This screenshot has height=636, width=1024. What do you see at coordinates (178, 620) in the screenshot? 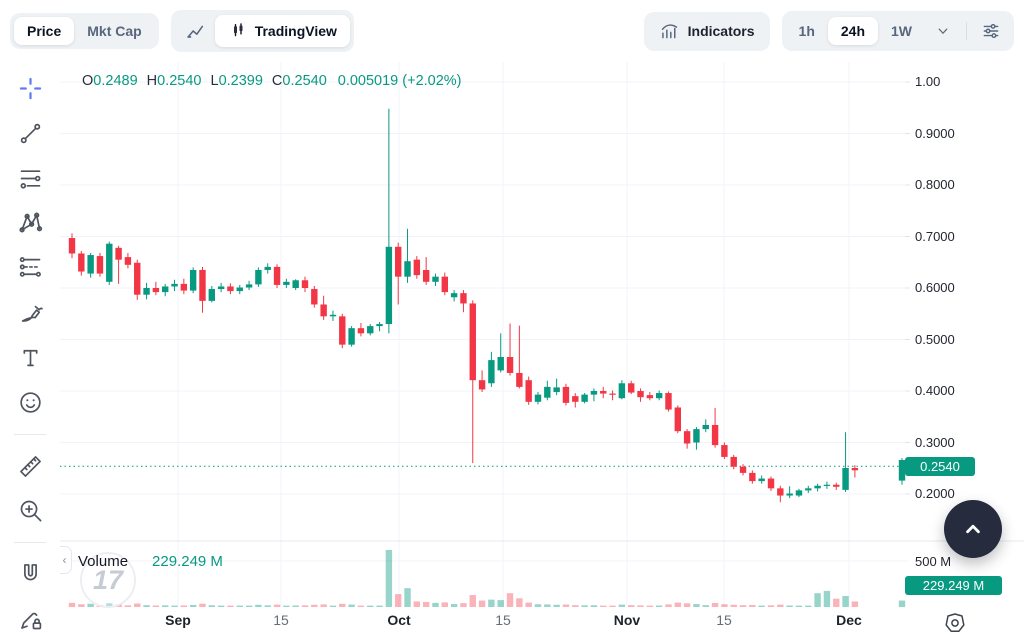
I see `time-axis-label: Sep` at bounding box center [178, 620].